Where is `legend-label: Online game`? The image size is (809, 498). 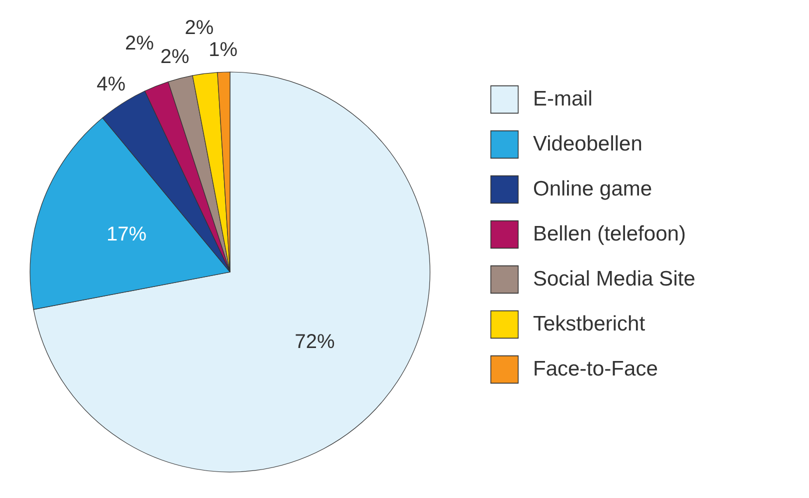
legend-label: Online game is located at coordinates (592, 189).